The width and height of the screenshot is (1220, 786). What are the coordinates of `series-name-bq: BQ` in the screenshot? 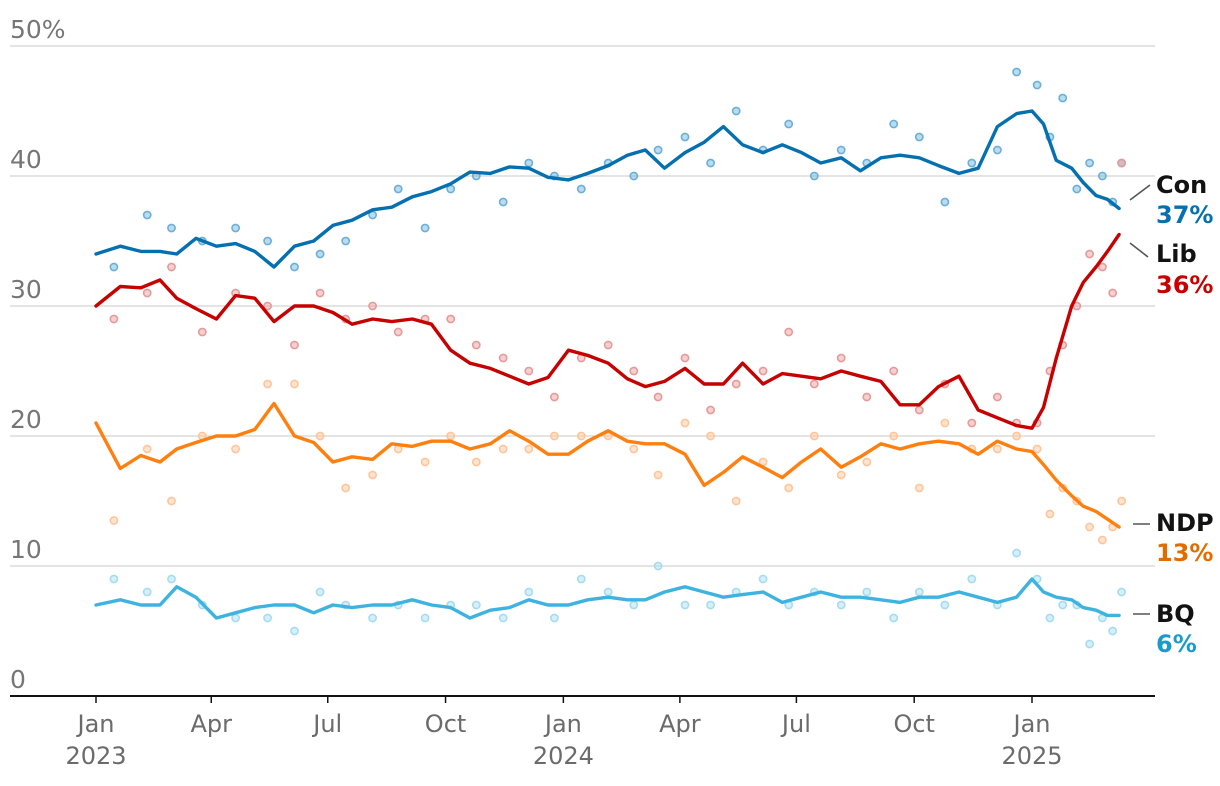 It's located at (1175, 614).